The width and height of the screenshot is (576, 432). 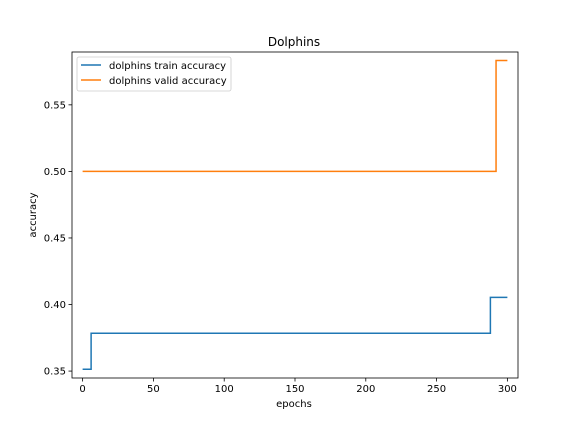 I want to click on x-tick-label: 50, so click(x=153, y=389).